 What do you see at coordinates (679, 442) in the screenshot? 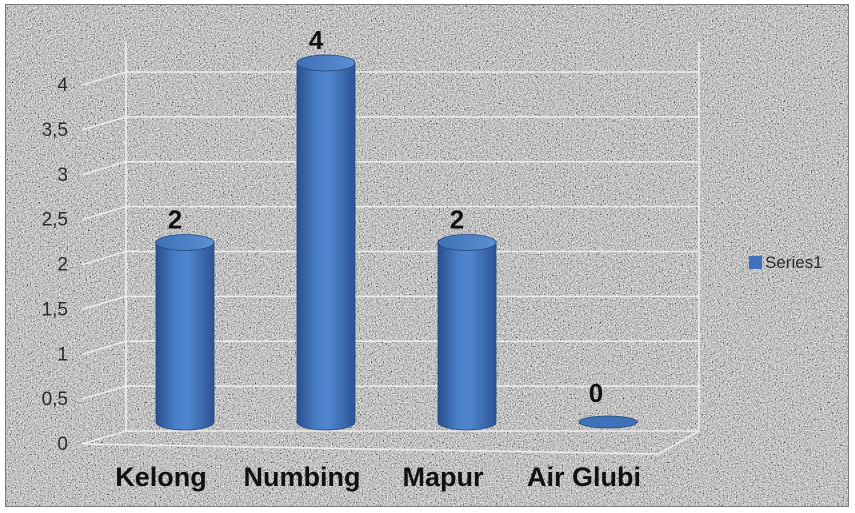
I see `floor-side-edge` at bounding box center [679, 442].